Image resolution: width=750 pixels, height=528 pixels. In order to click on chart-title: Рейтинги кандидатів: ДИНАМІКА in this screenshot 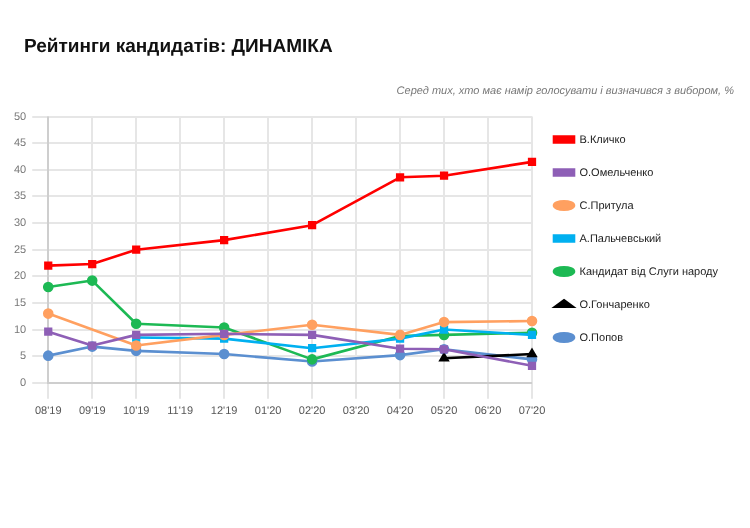, I will do `click(178, 47)`.